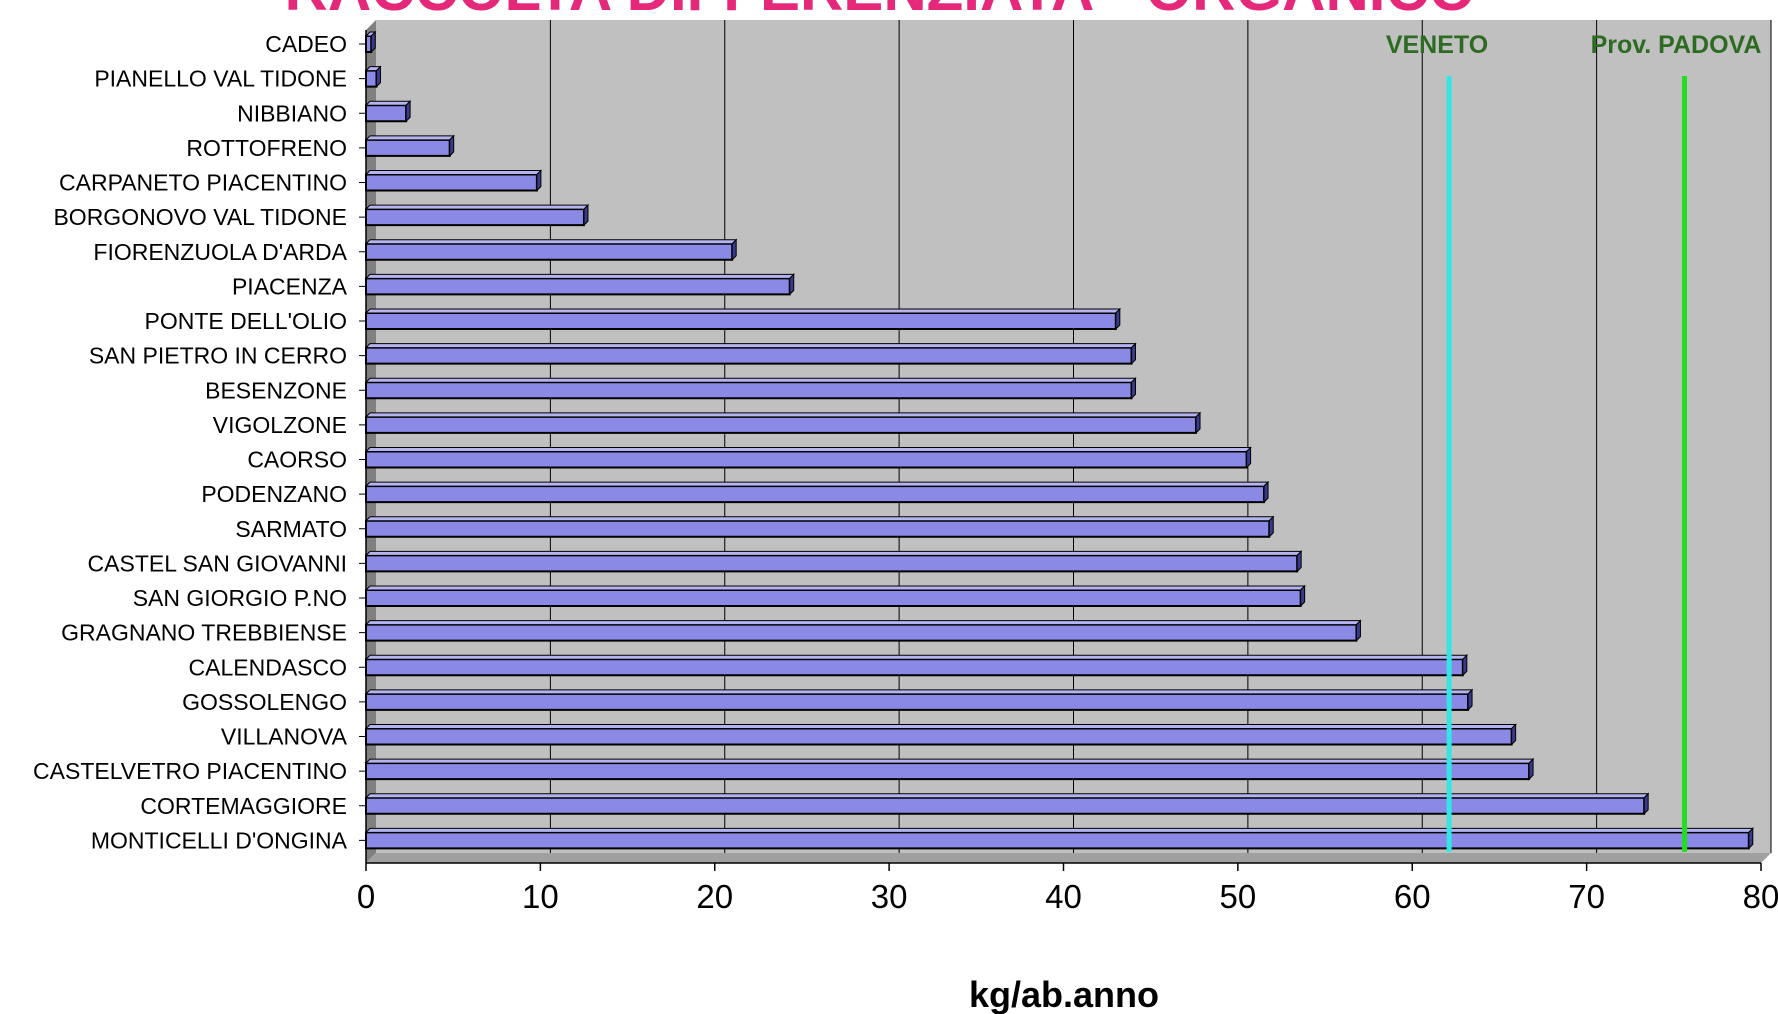 The height and width of the screenshot is (1014, 1778). What do you see at coordinates (219, 840) in the screenshot?
I see `category-label: MONTICELLI D'ONGINA` at bounding box center [219, 840].